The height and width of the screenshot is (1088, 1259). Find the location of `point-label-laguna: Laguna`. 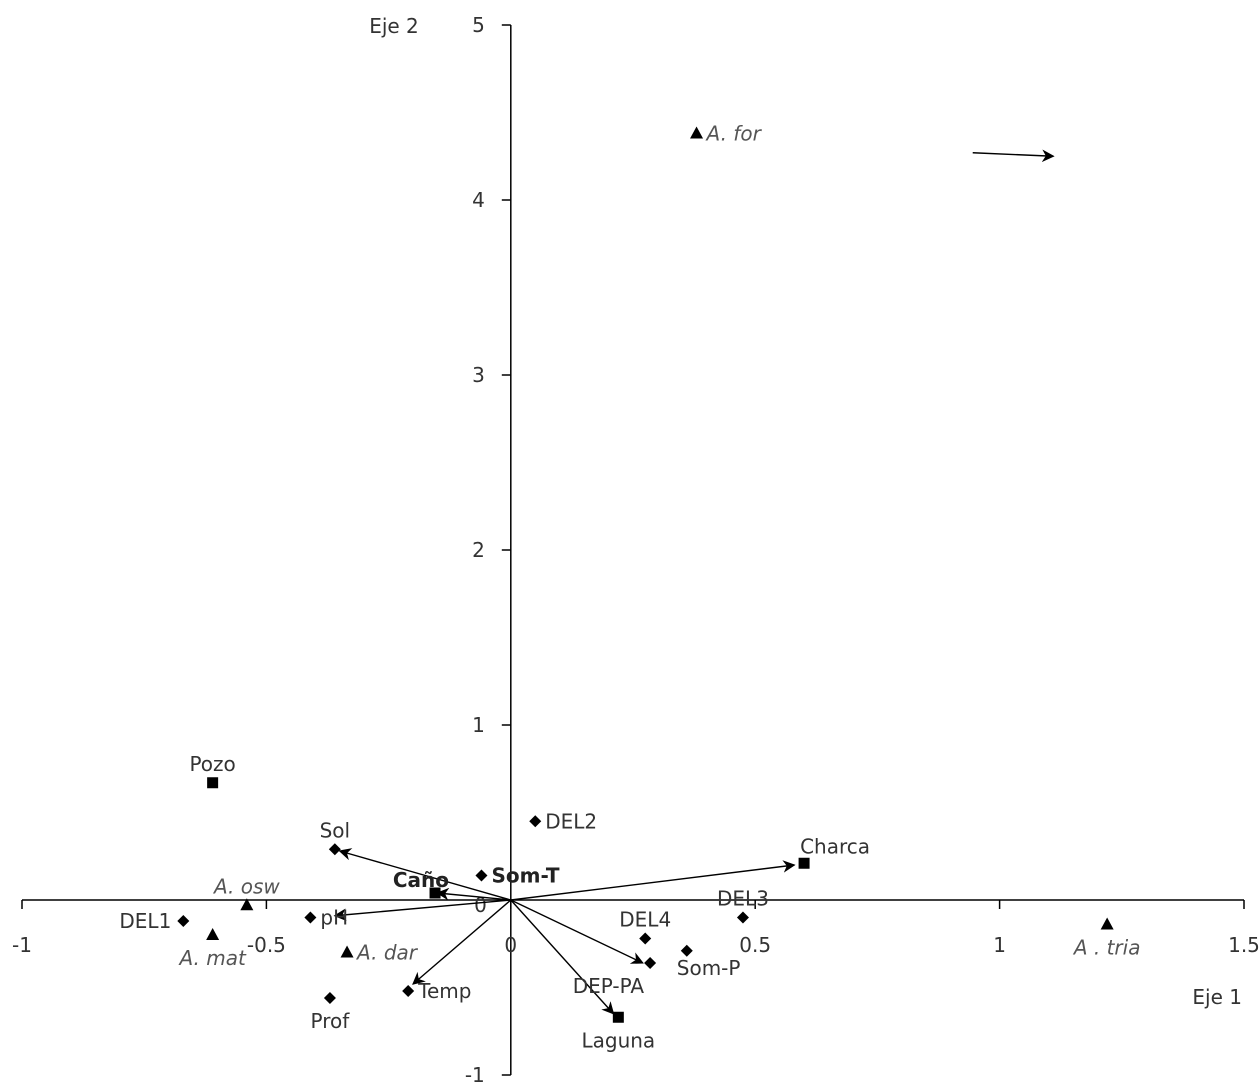

point-label-laguna: Laguna is located at coordinates (618, 1040).